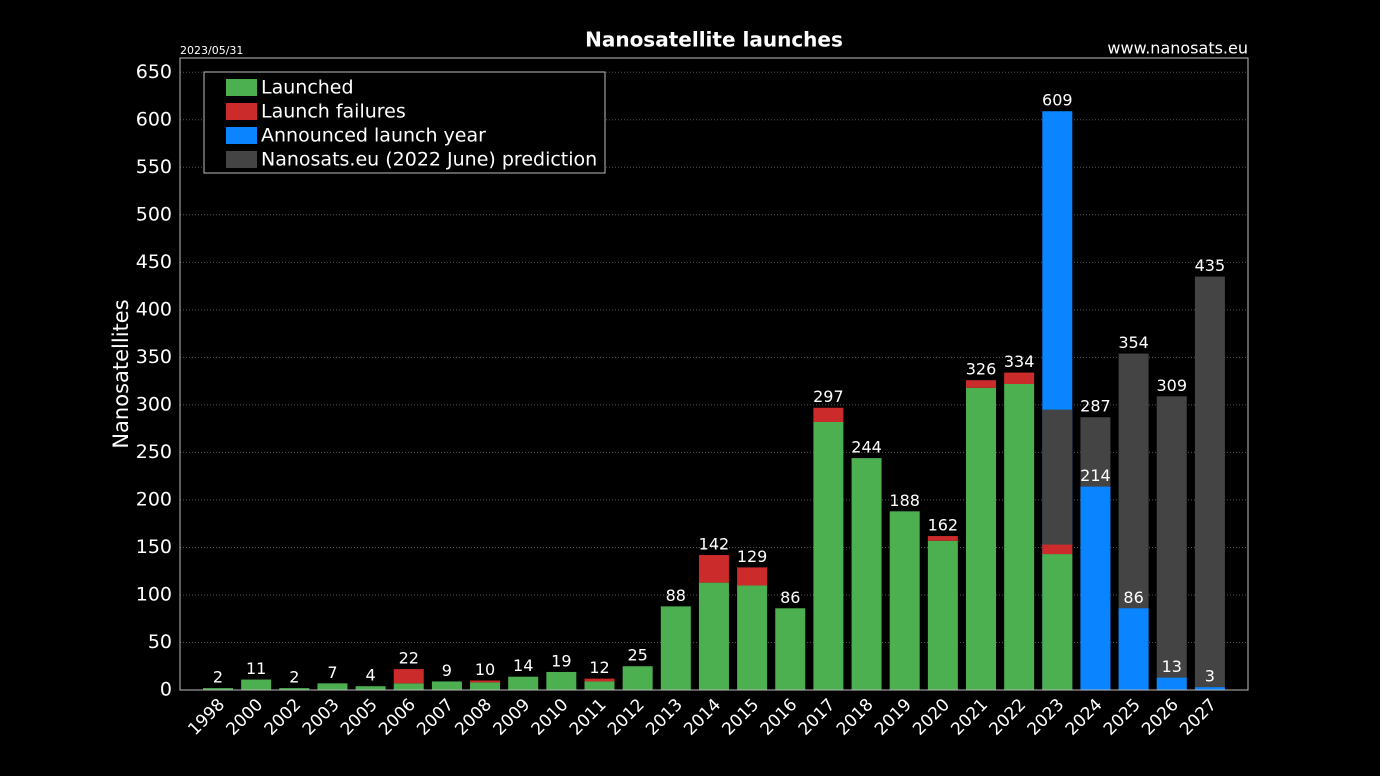 Image resolution: width=1380 pixels, height=776 pixels. Describe the element at coordinates (154, 214) in the screenshot. I see `y-tick-label: 500` at that location.